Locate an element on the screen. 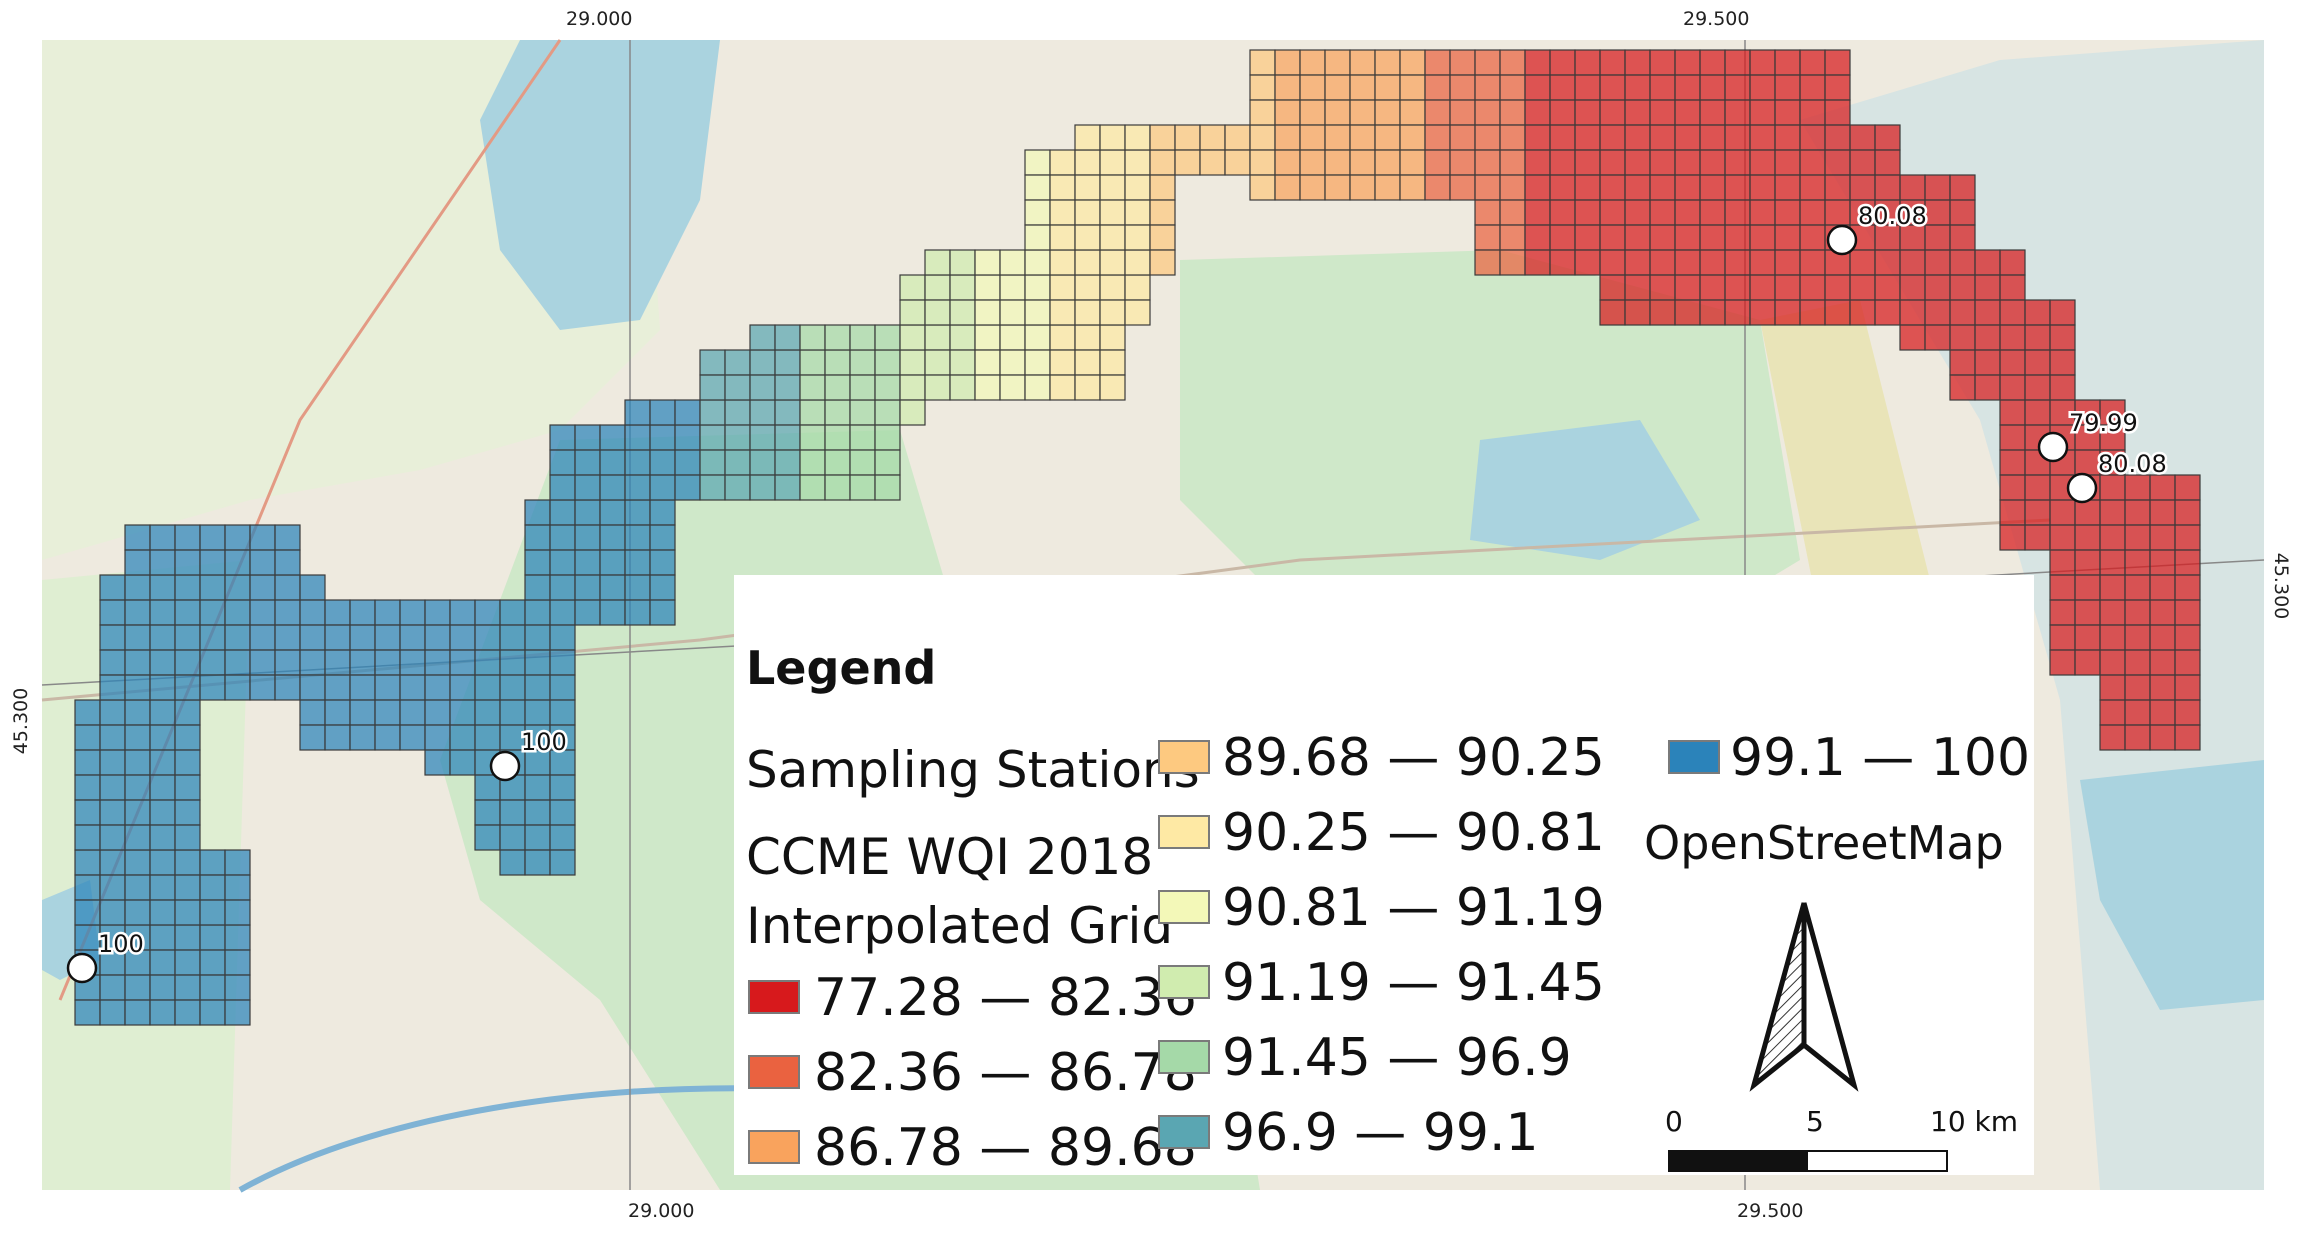 The width and height of the screenshot is (2302, 1237). legend-class-label: 89.68 — 90.25 is located at coordinates (1413, 758).